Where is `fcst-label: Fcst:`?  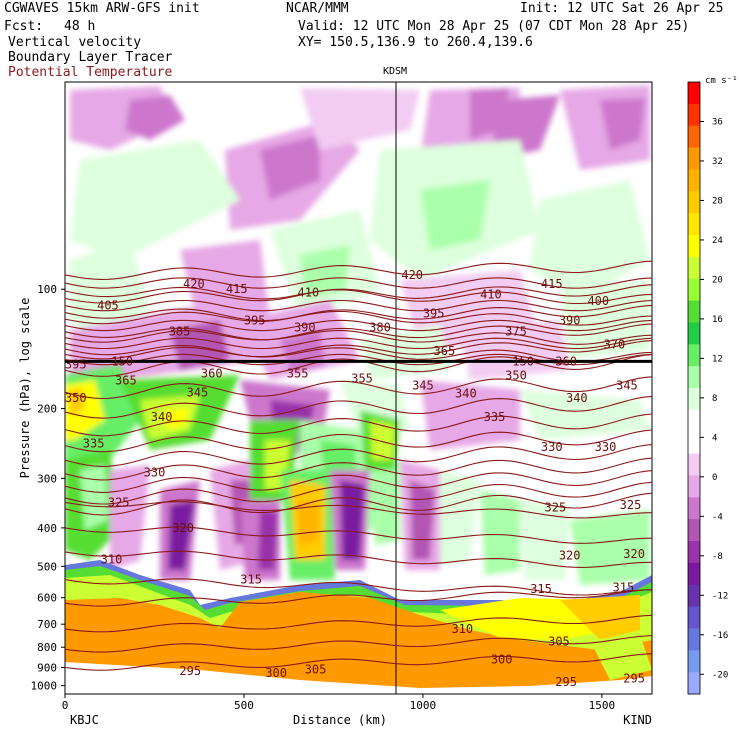
fcst-label: Fcst: is located at coordinates (24, 26).